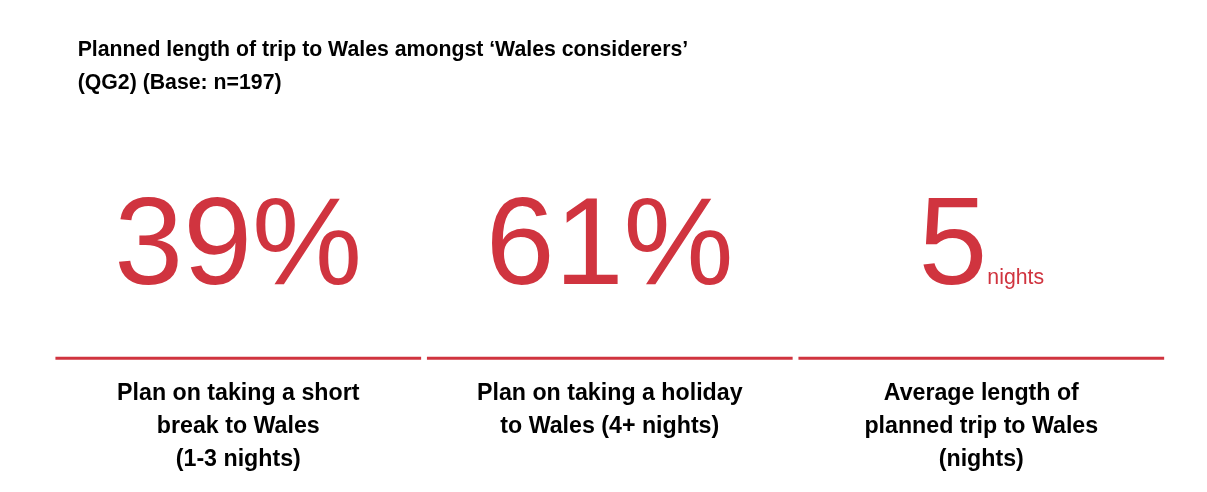 This screenshot has width=1207, height=492. Describe the element at coordinates (609, 408) in the screenshot. I see `category-label: Plan on taking a holiday to Wales (4+ nights)` at that location.